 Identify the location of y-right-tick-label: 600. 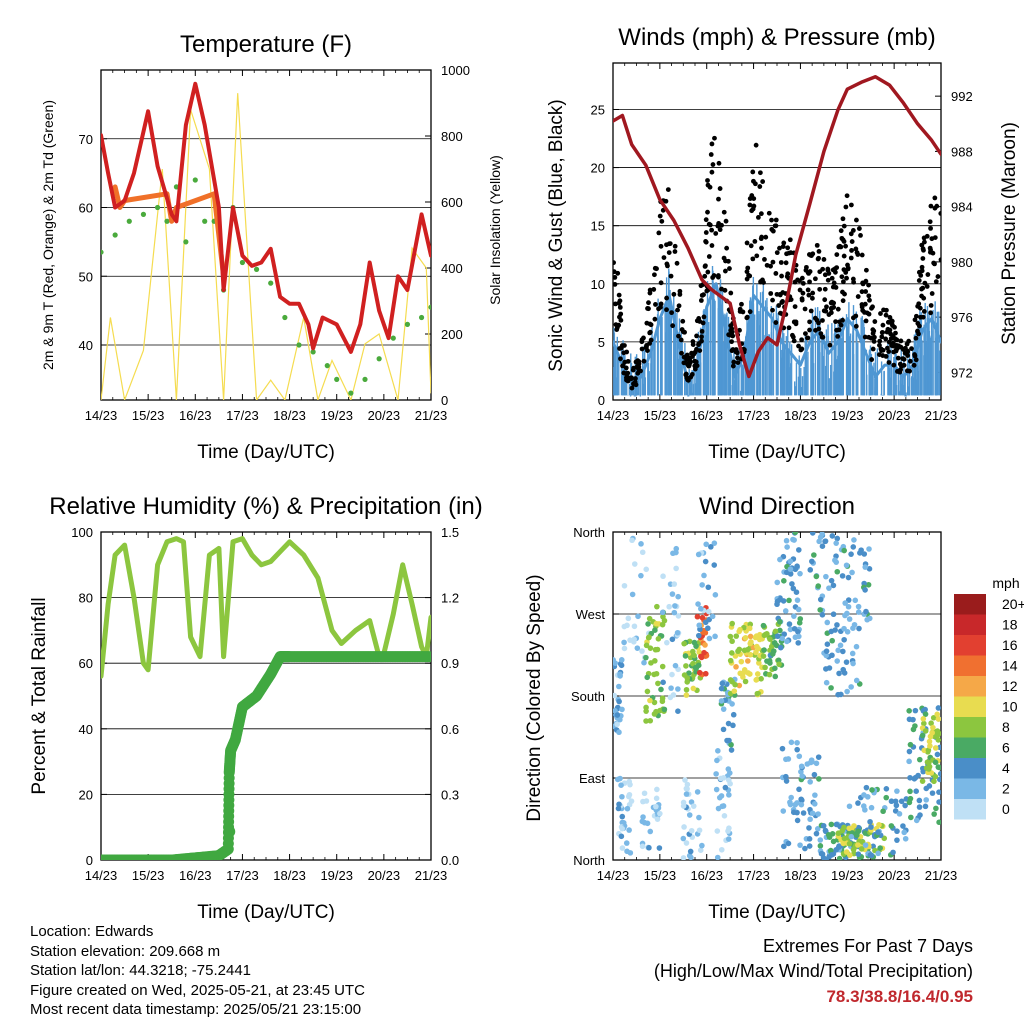
(452, 202).